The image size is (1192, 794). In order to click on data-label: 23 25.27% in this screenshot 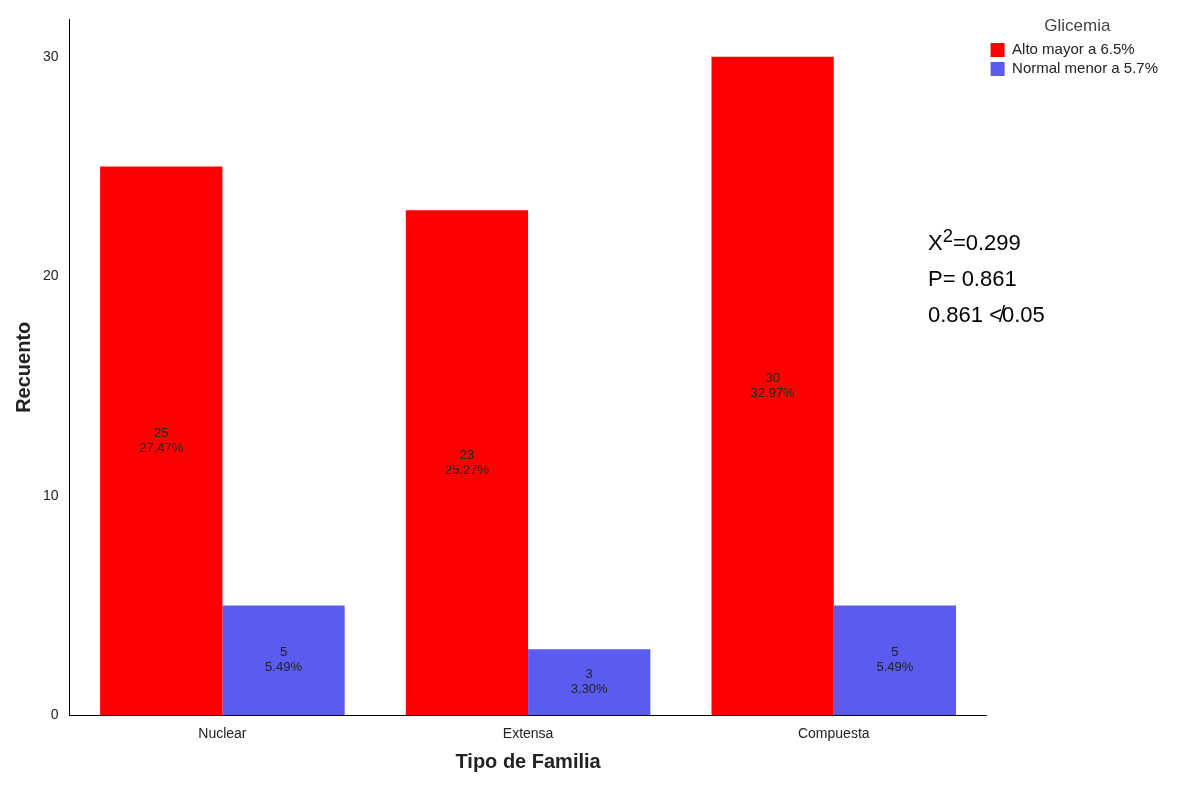, I will do `click(467, 461)`.